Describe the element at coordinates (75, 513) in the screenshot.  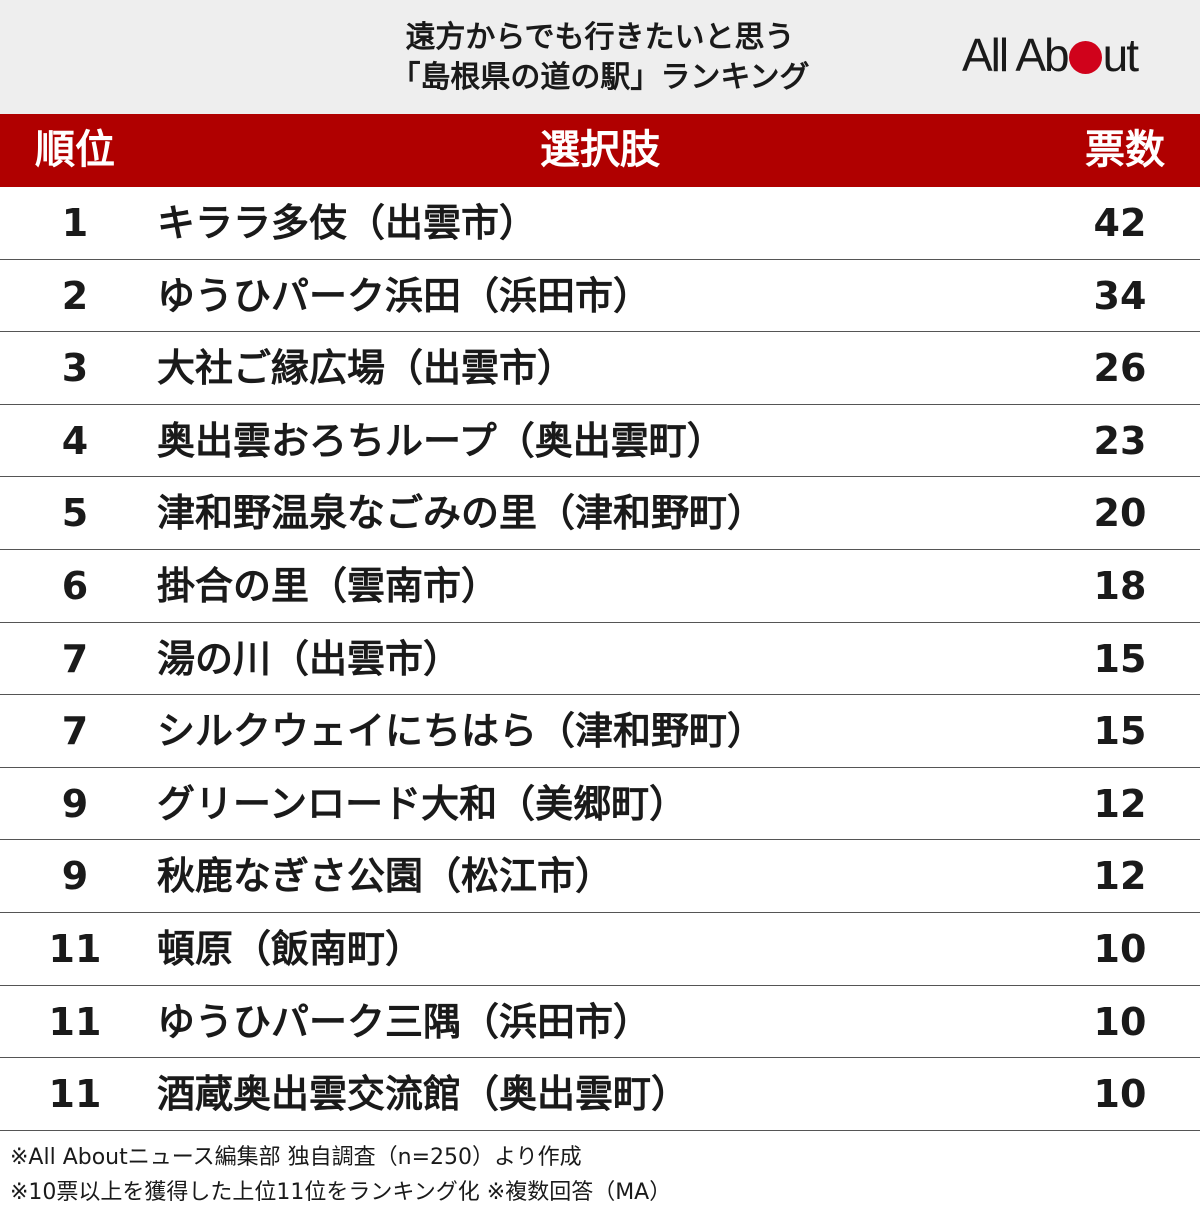
I see `rank-cell: 5` at that location.